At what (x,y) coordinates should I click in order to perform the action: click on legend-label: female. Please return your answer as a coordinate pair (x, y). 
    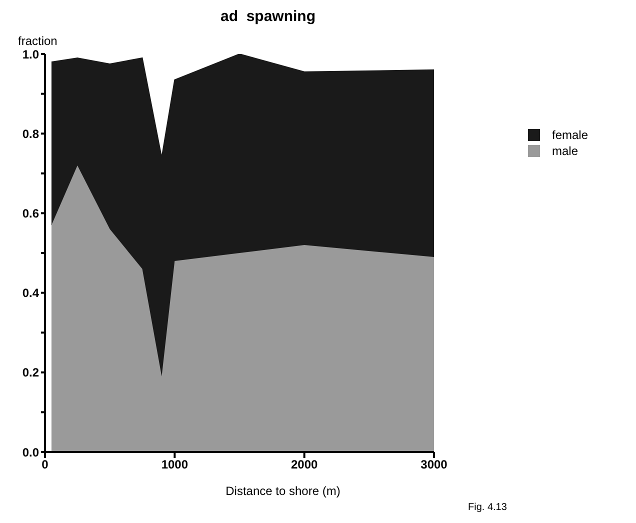
    Looking at the image, I should click on (570, 135).